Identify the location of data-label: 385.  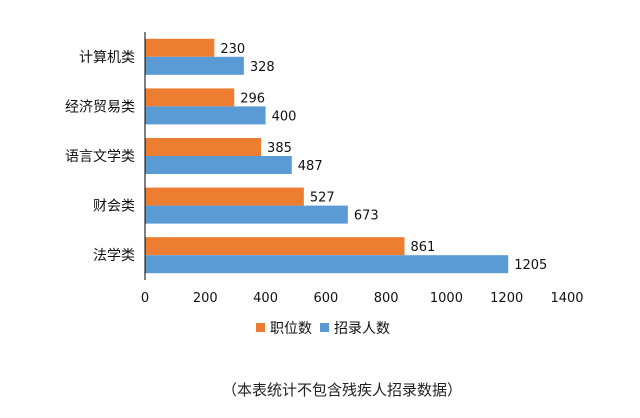
(279, 148).